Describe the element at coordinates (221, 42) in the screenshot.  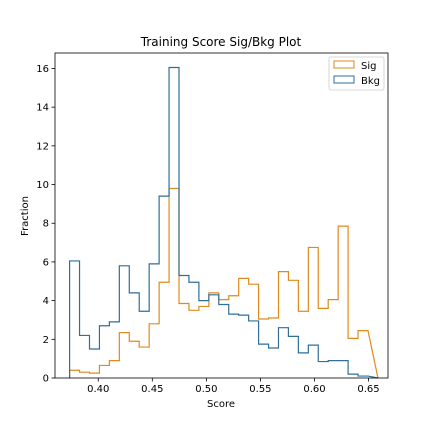
I see `chart-title: Training Score Sig/Bkg Plot` at that location.